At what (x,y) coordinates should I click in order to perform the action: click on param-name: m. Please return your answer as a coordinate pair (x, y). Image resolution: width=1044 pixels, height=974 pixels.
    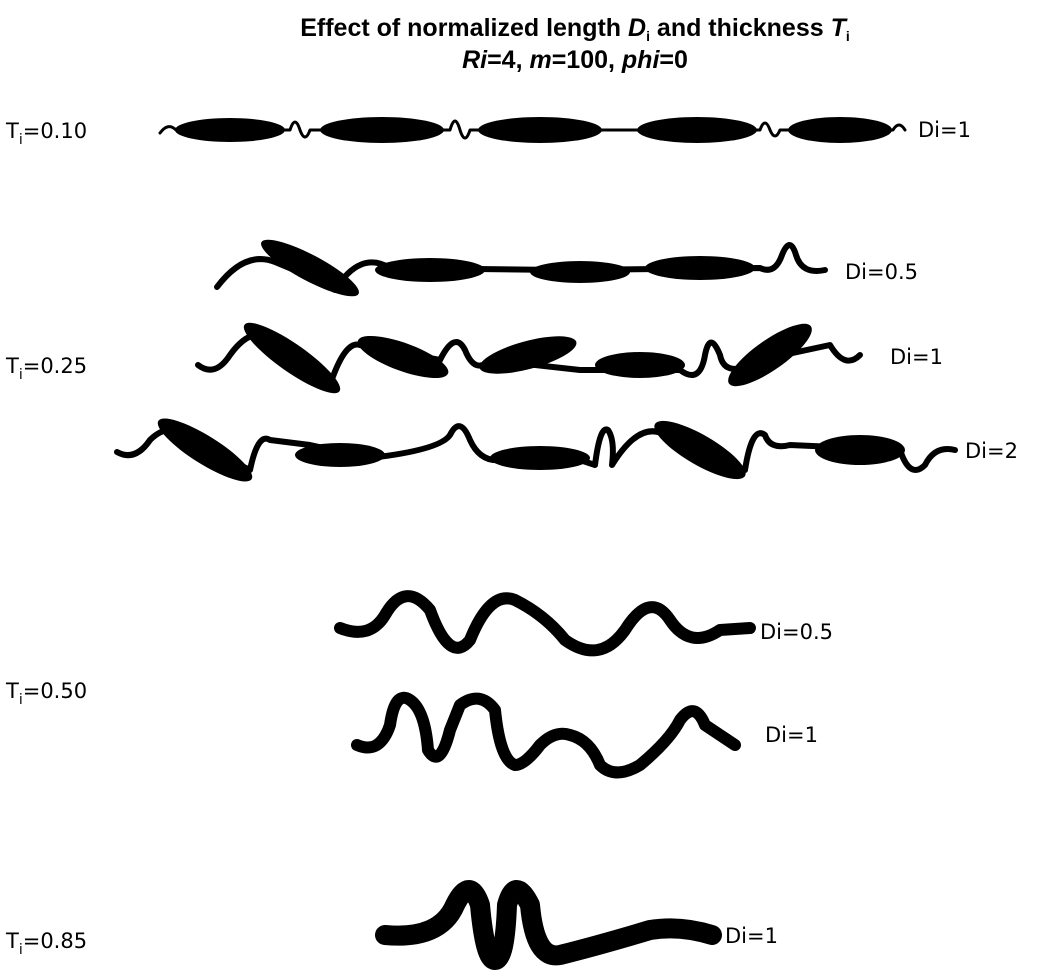
    Looking at the image, I should click on (540, 60).